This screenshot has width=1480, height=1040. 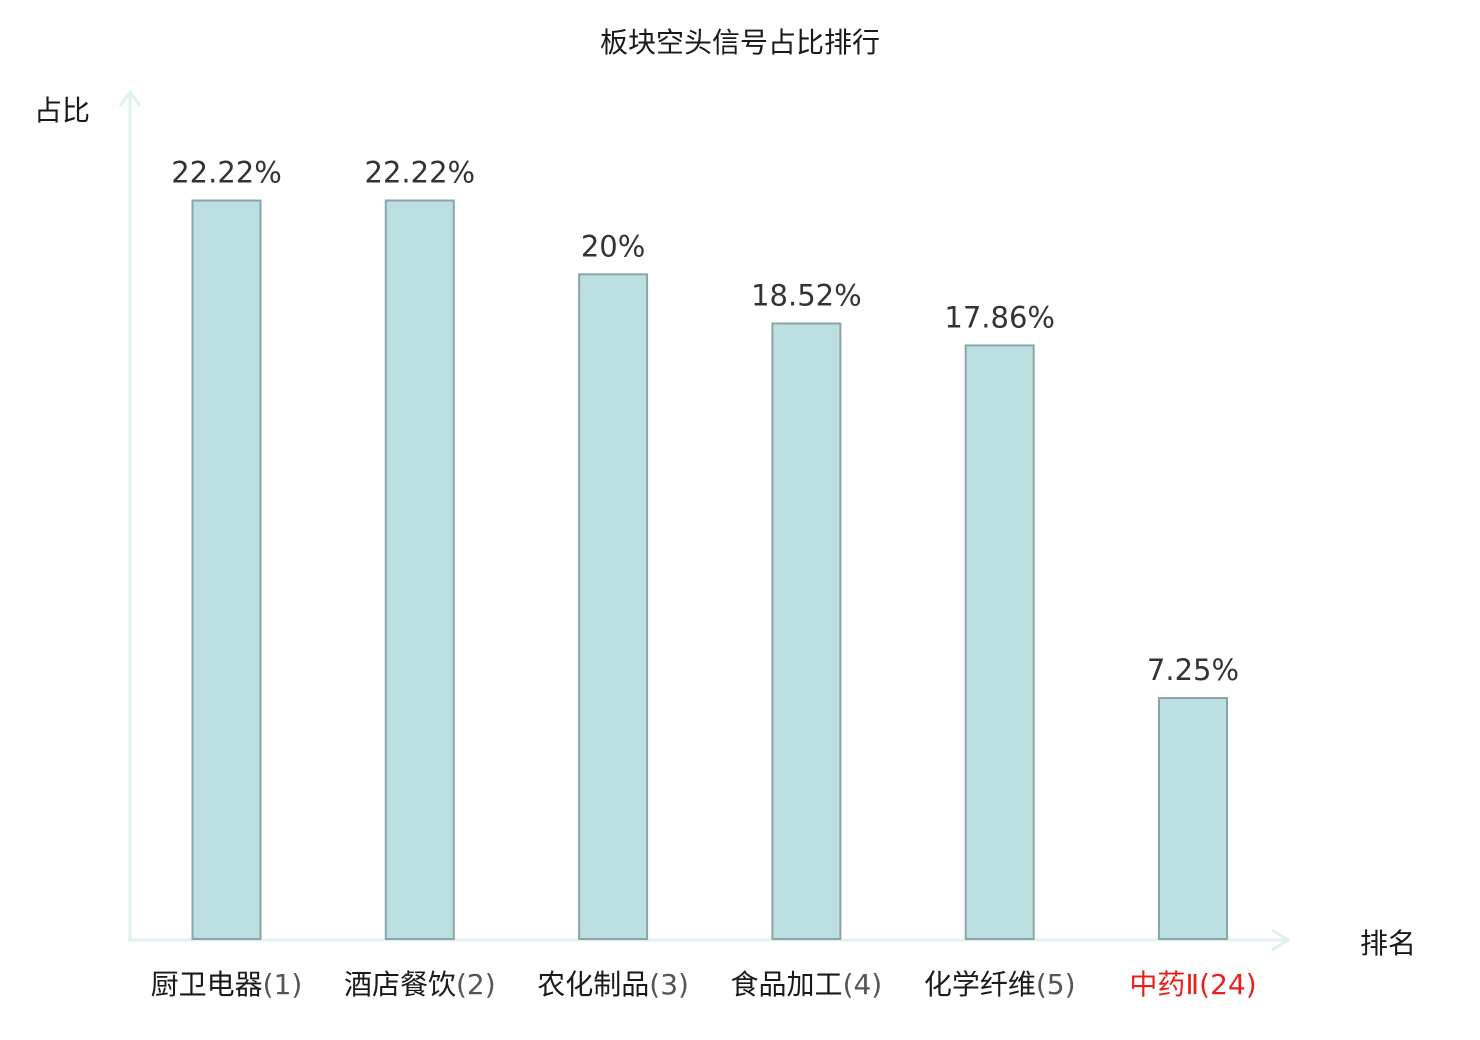 I want to click on category-label-5: 化学纤维(5), so click(x=1000, y=984).